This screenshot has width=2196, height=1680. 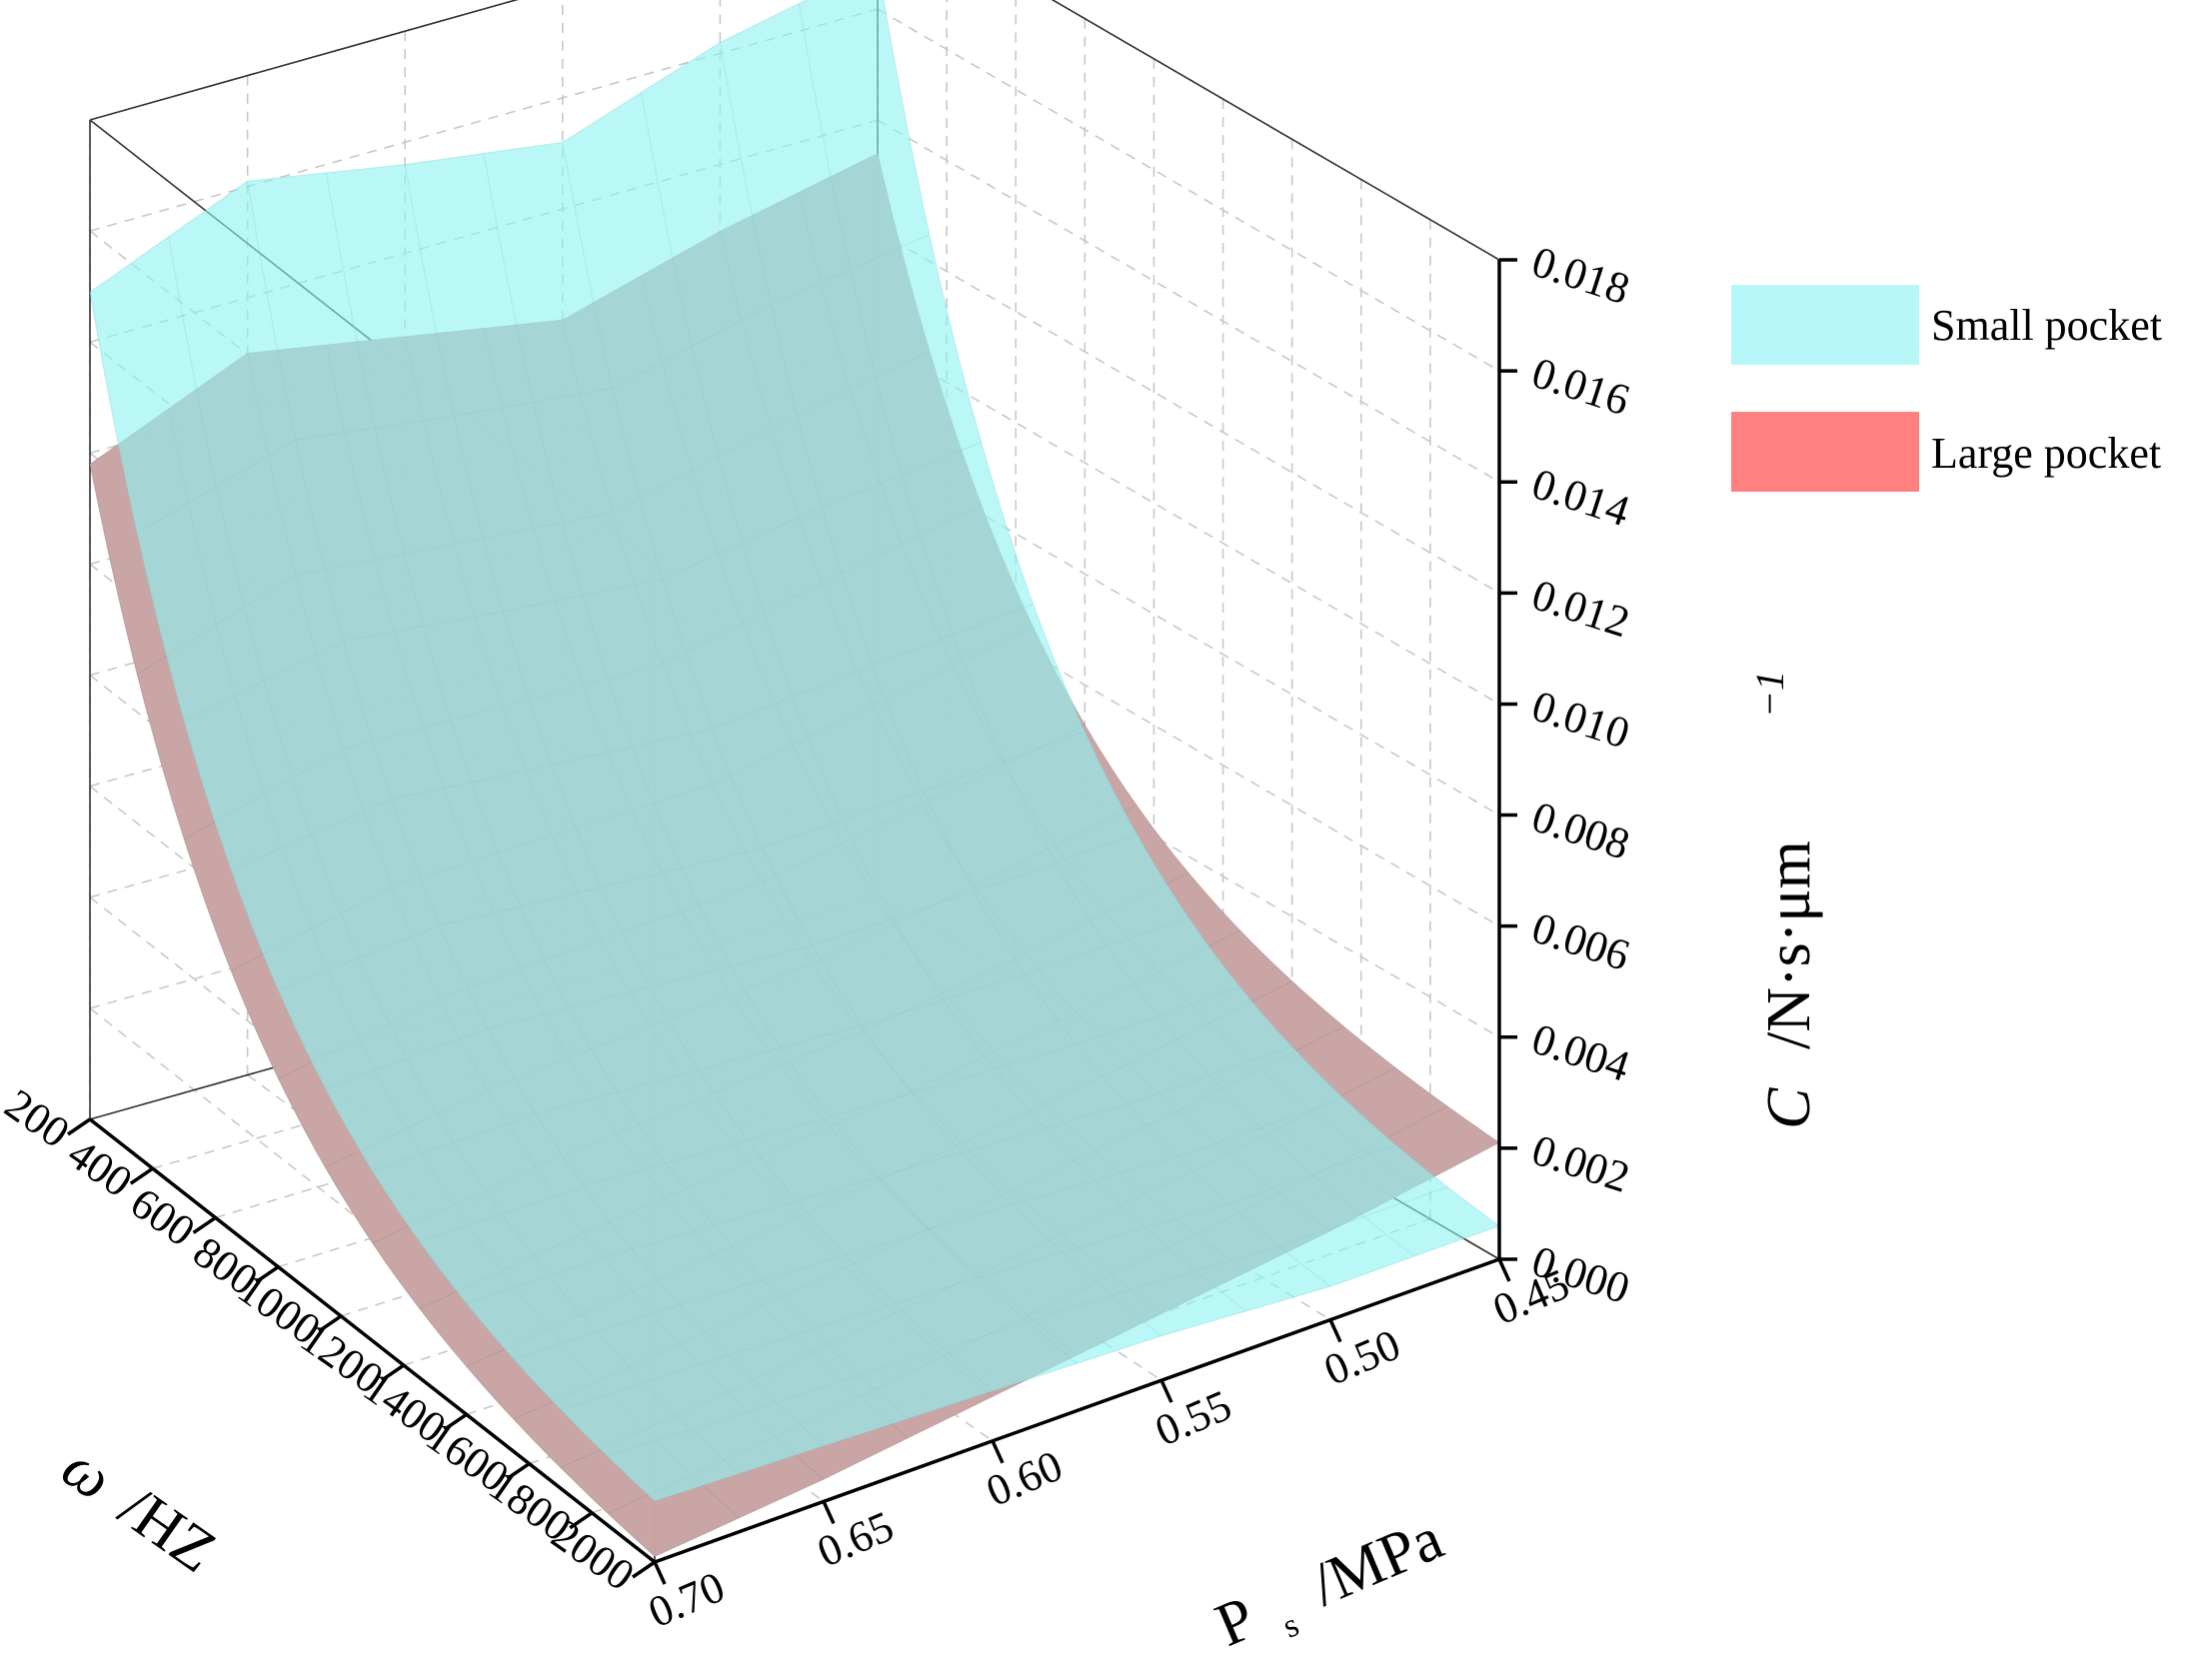 I want to click on z-axis-exponent: −1, so click(x=1769, y=694).